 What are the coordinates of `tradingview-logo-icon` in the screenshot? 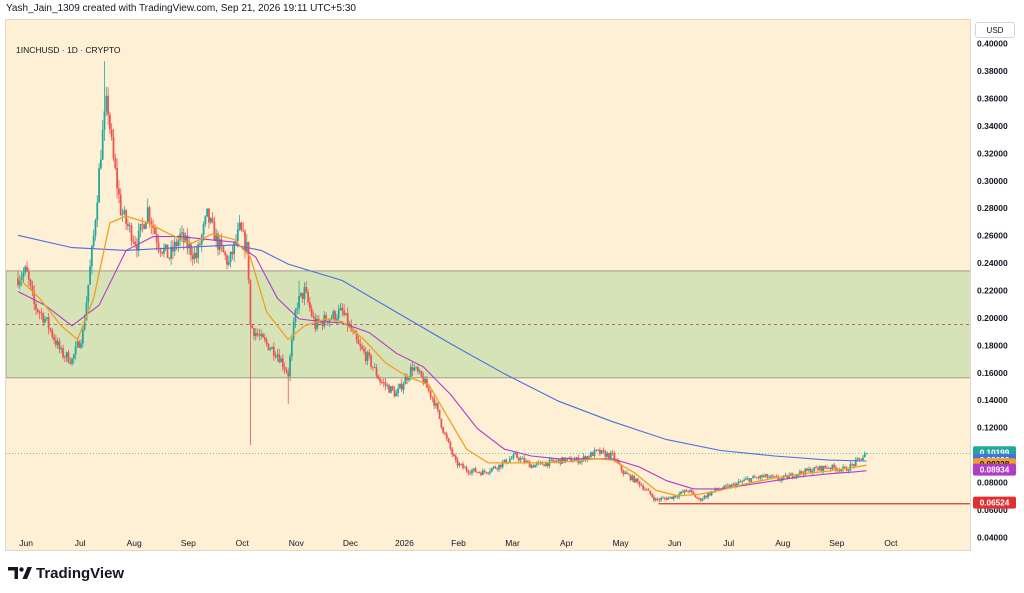 It's located at (20, 573).